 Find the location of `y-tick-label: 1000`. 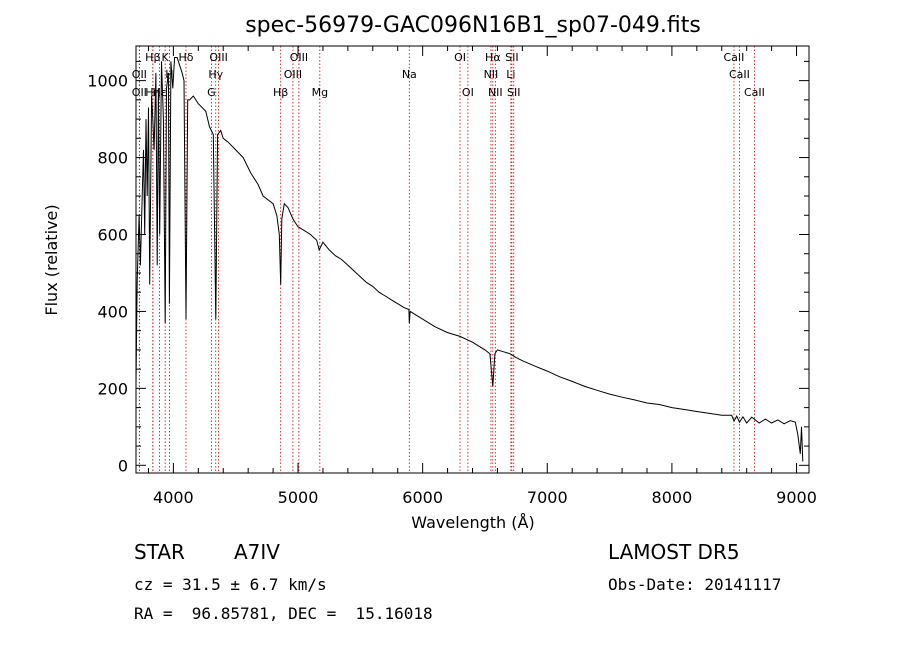

y-tick-label: 1000 is located at coordinates (107, 81).